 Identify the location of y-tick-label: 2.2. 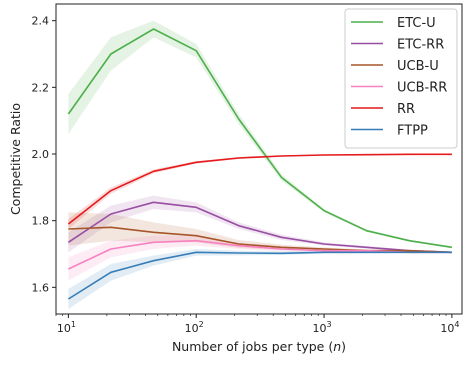
(41, 87).